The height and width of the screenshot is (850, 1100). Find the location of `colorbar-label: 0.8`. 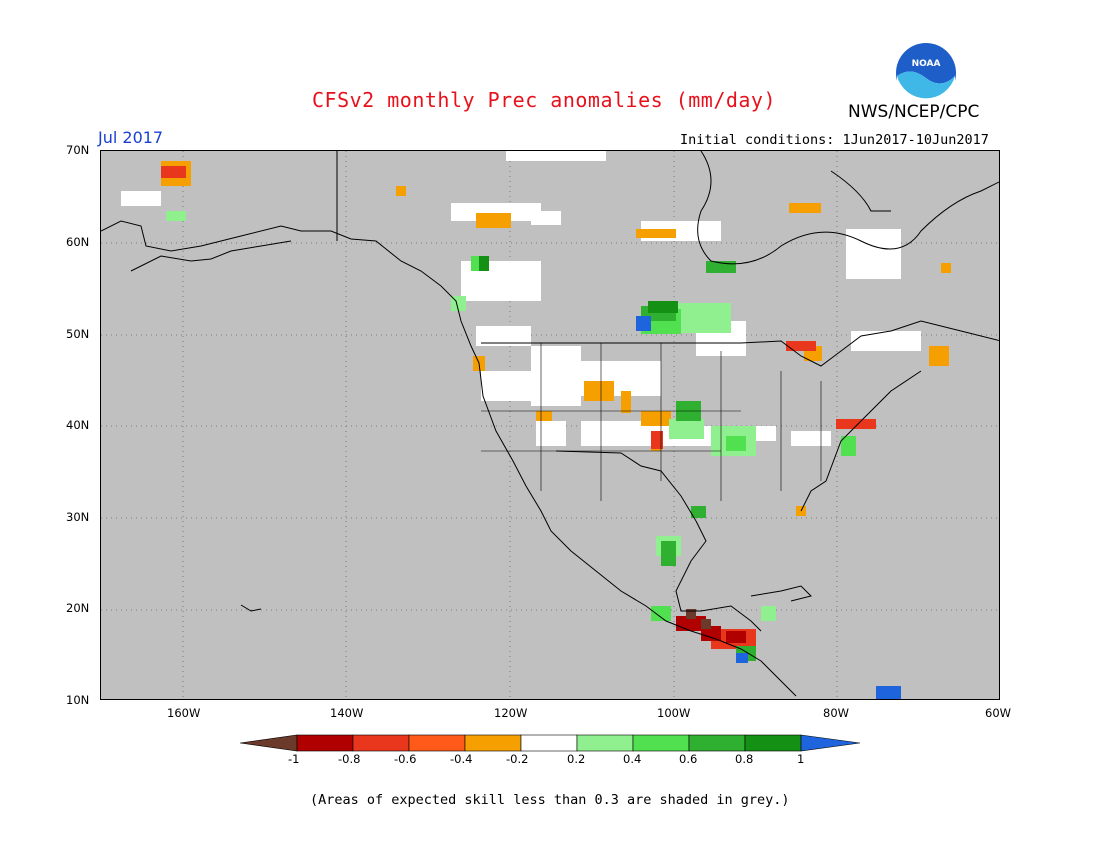

colorbar-label: 0.8 is located at coordinates (744, 759).